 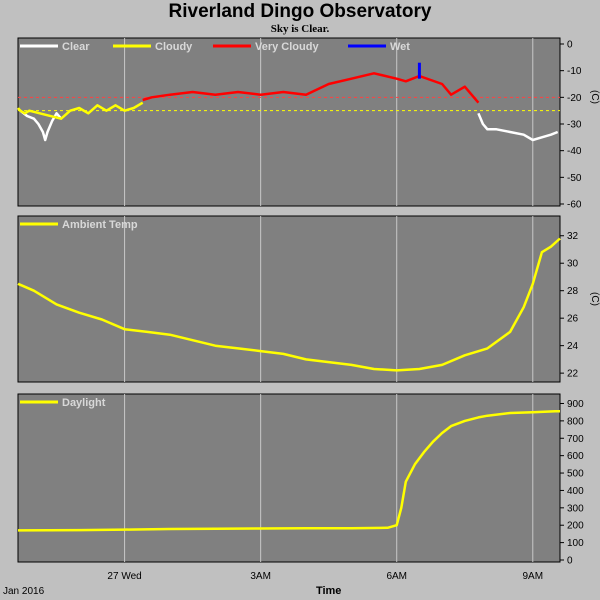 I want to click on ytick-label: 600, so click(x=575, y=456).